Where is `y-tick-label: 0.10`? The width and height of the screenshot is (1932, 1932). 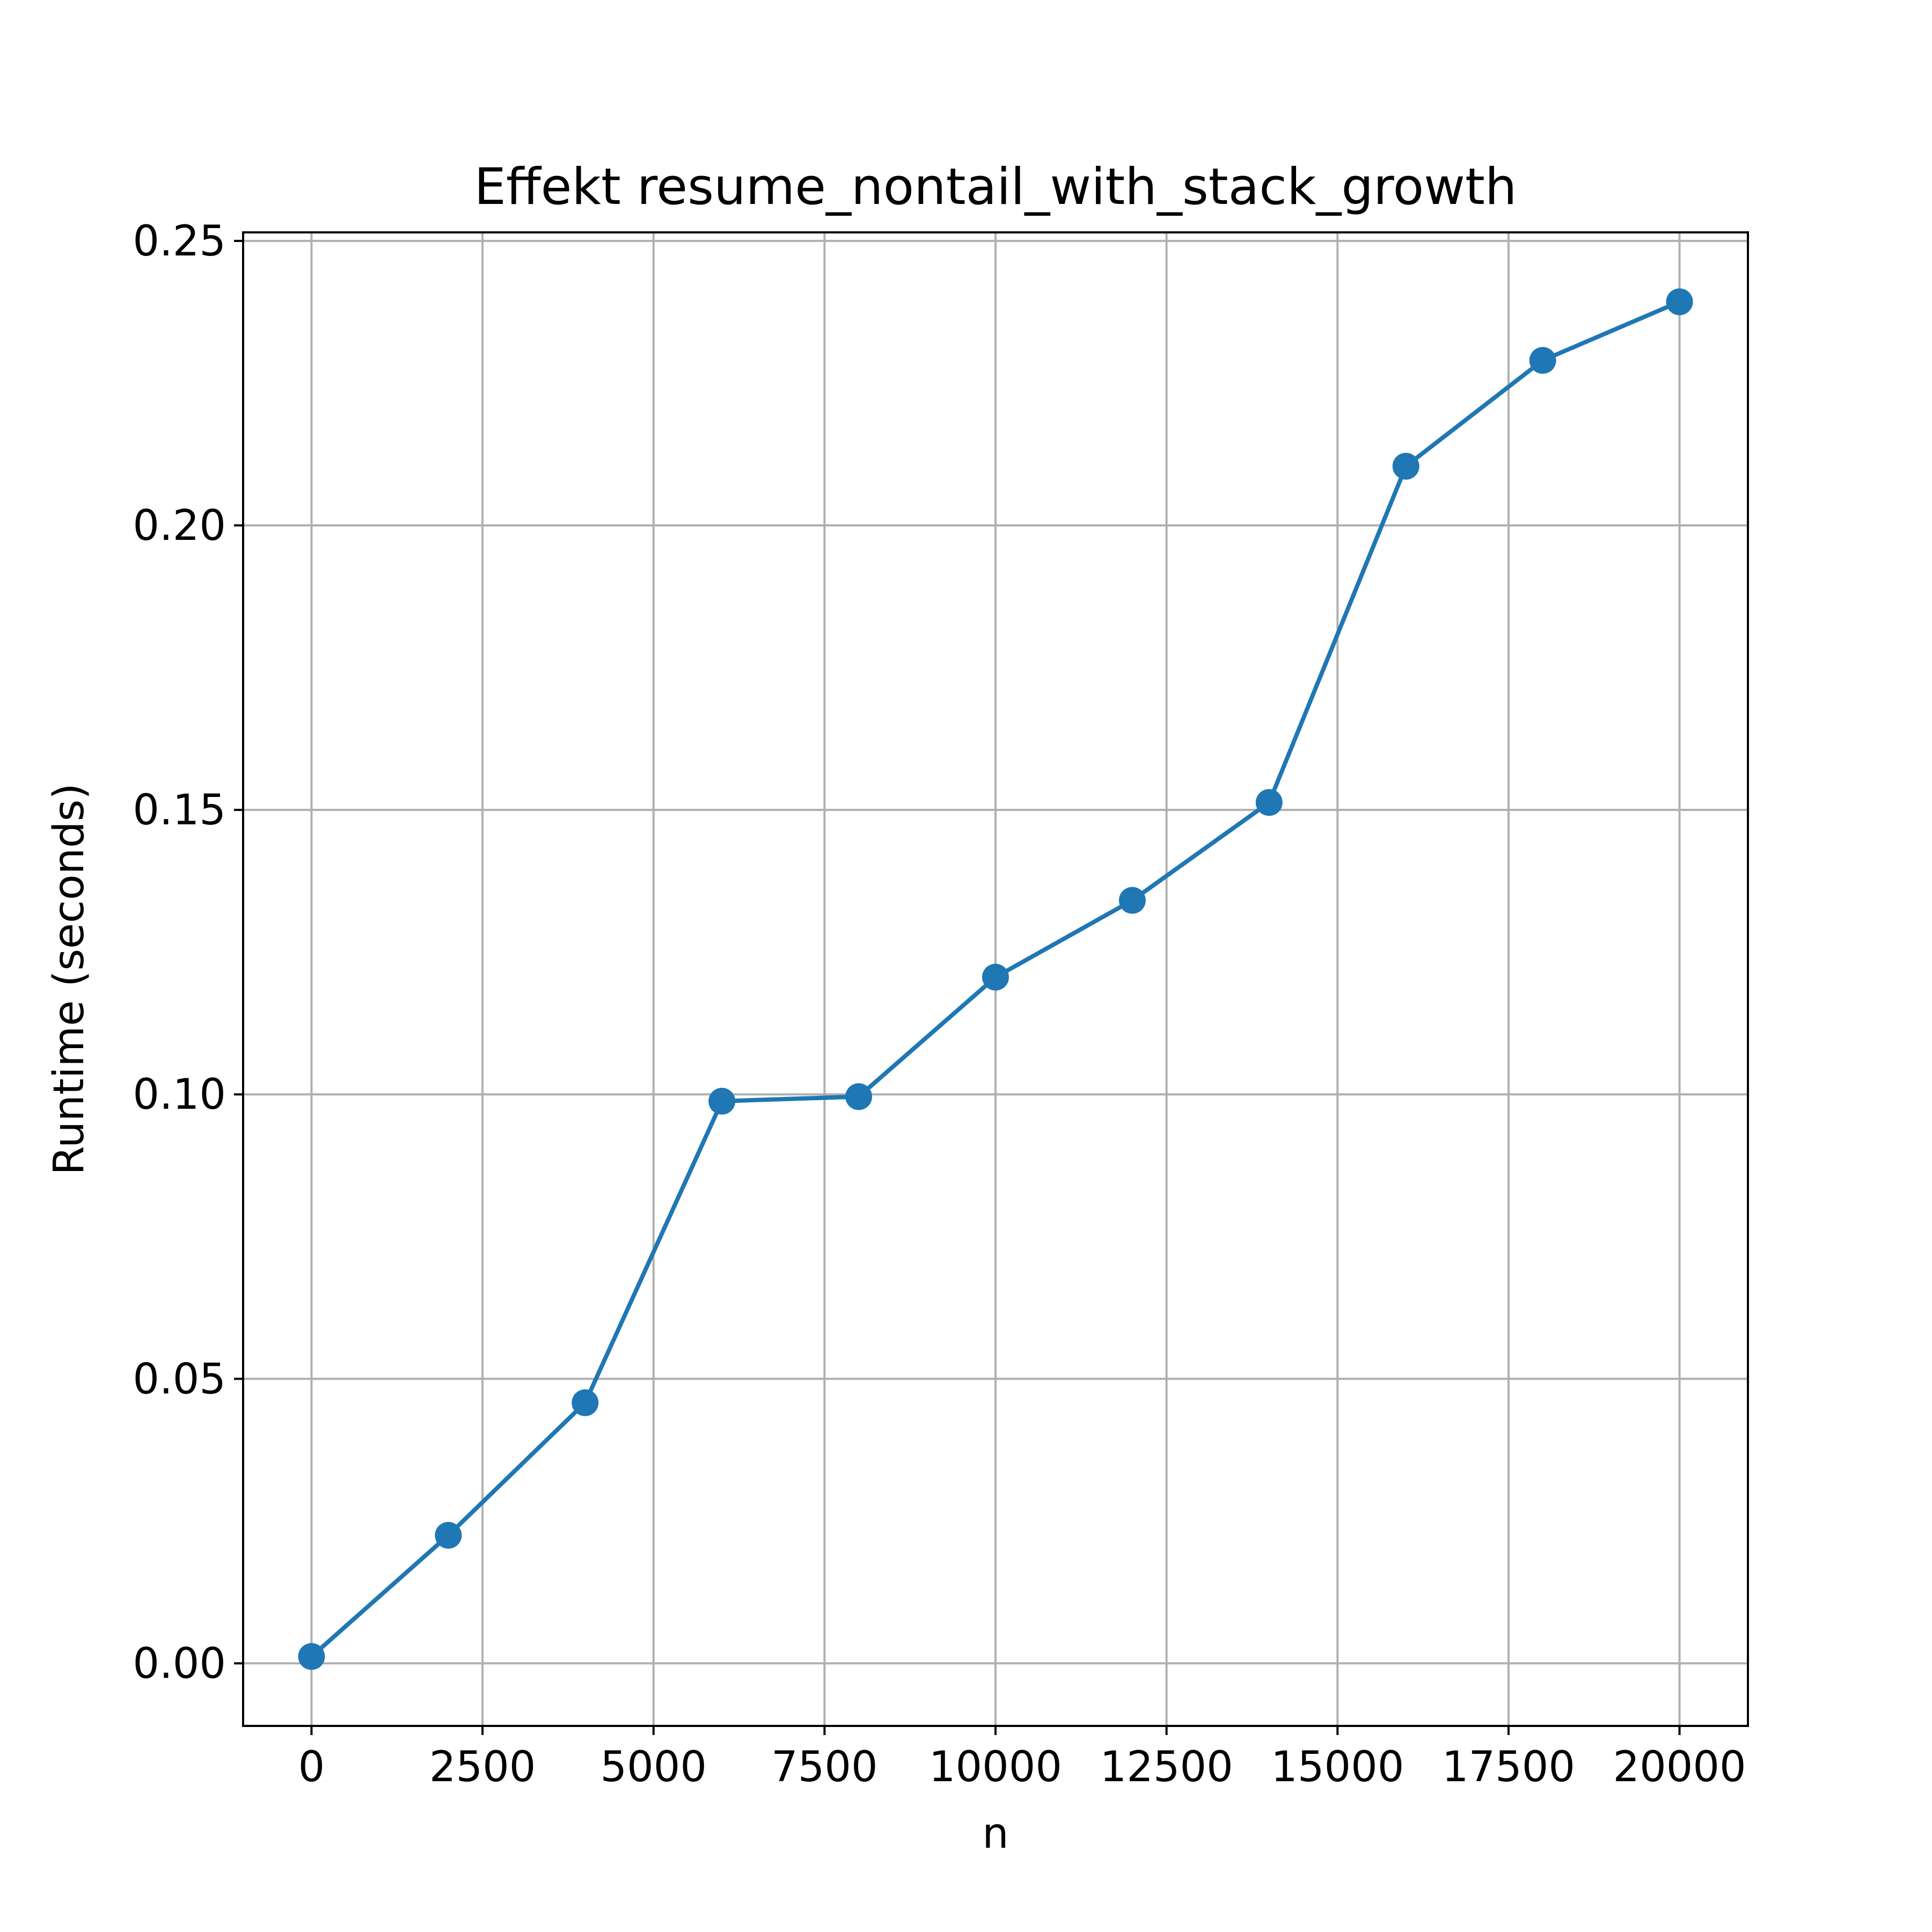
y-tick-label: 0.10 is located at coordinates (179, 1095).